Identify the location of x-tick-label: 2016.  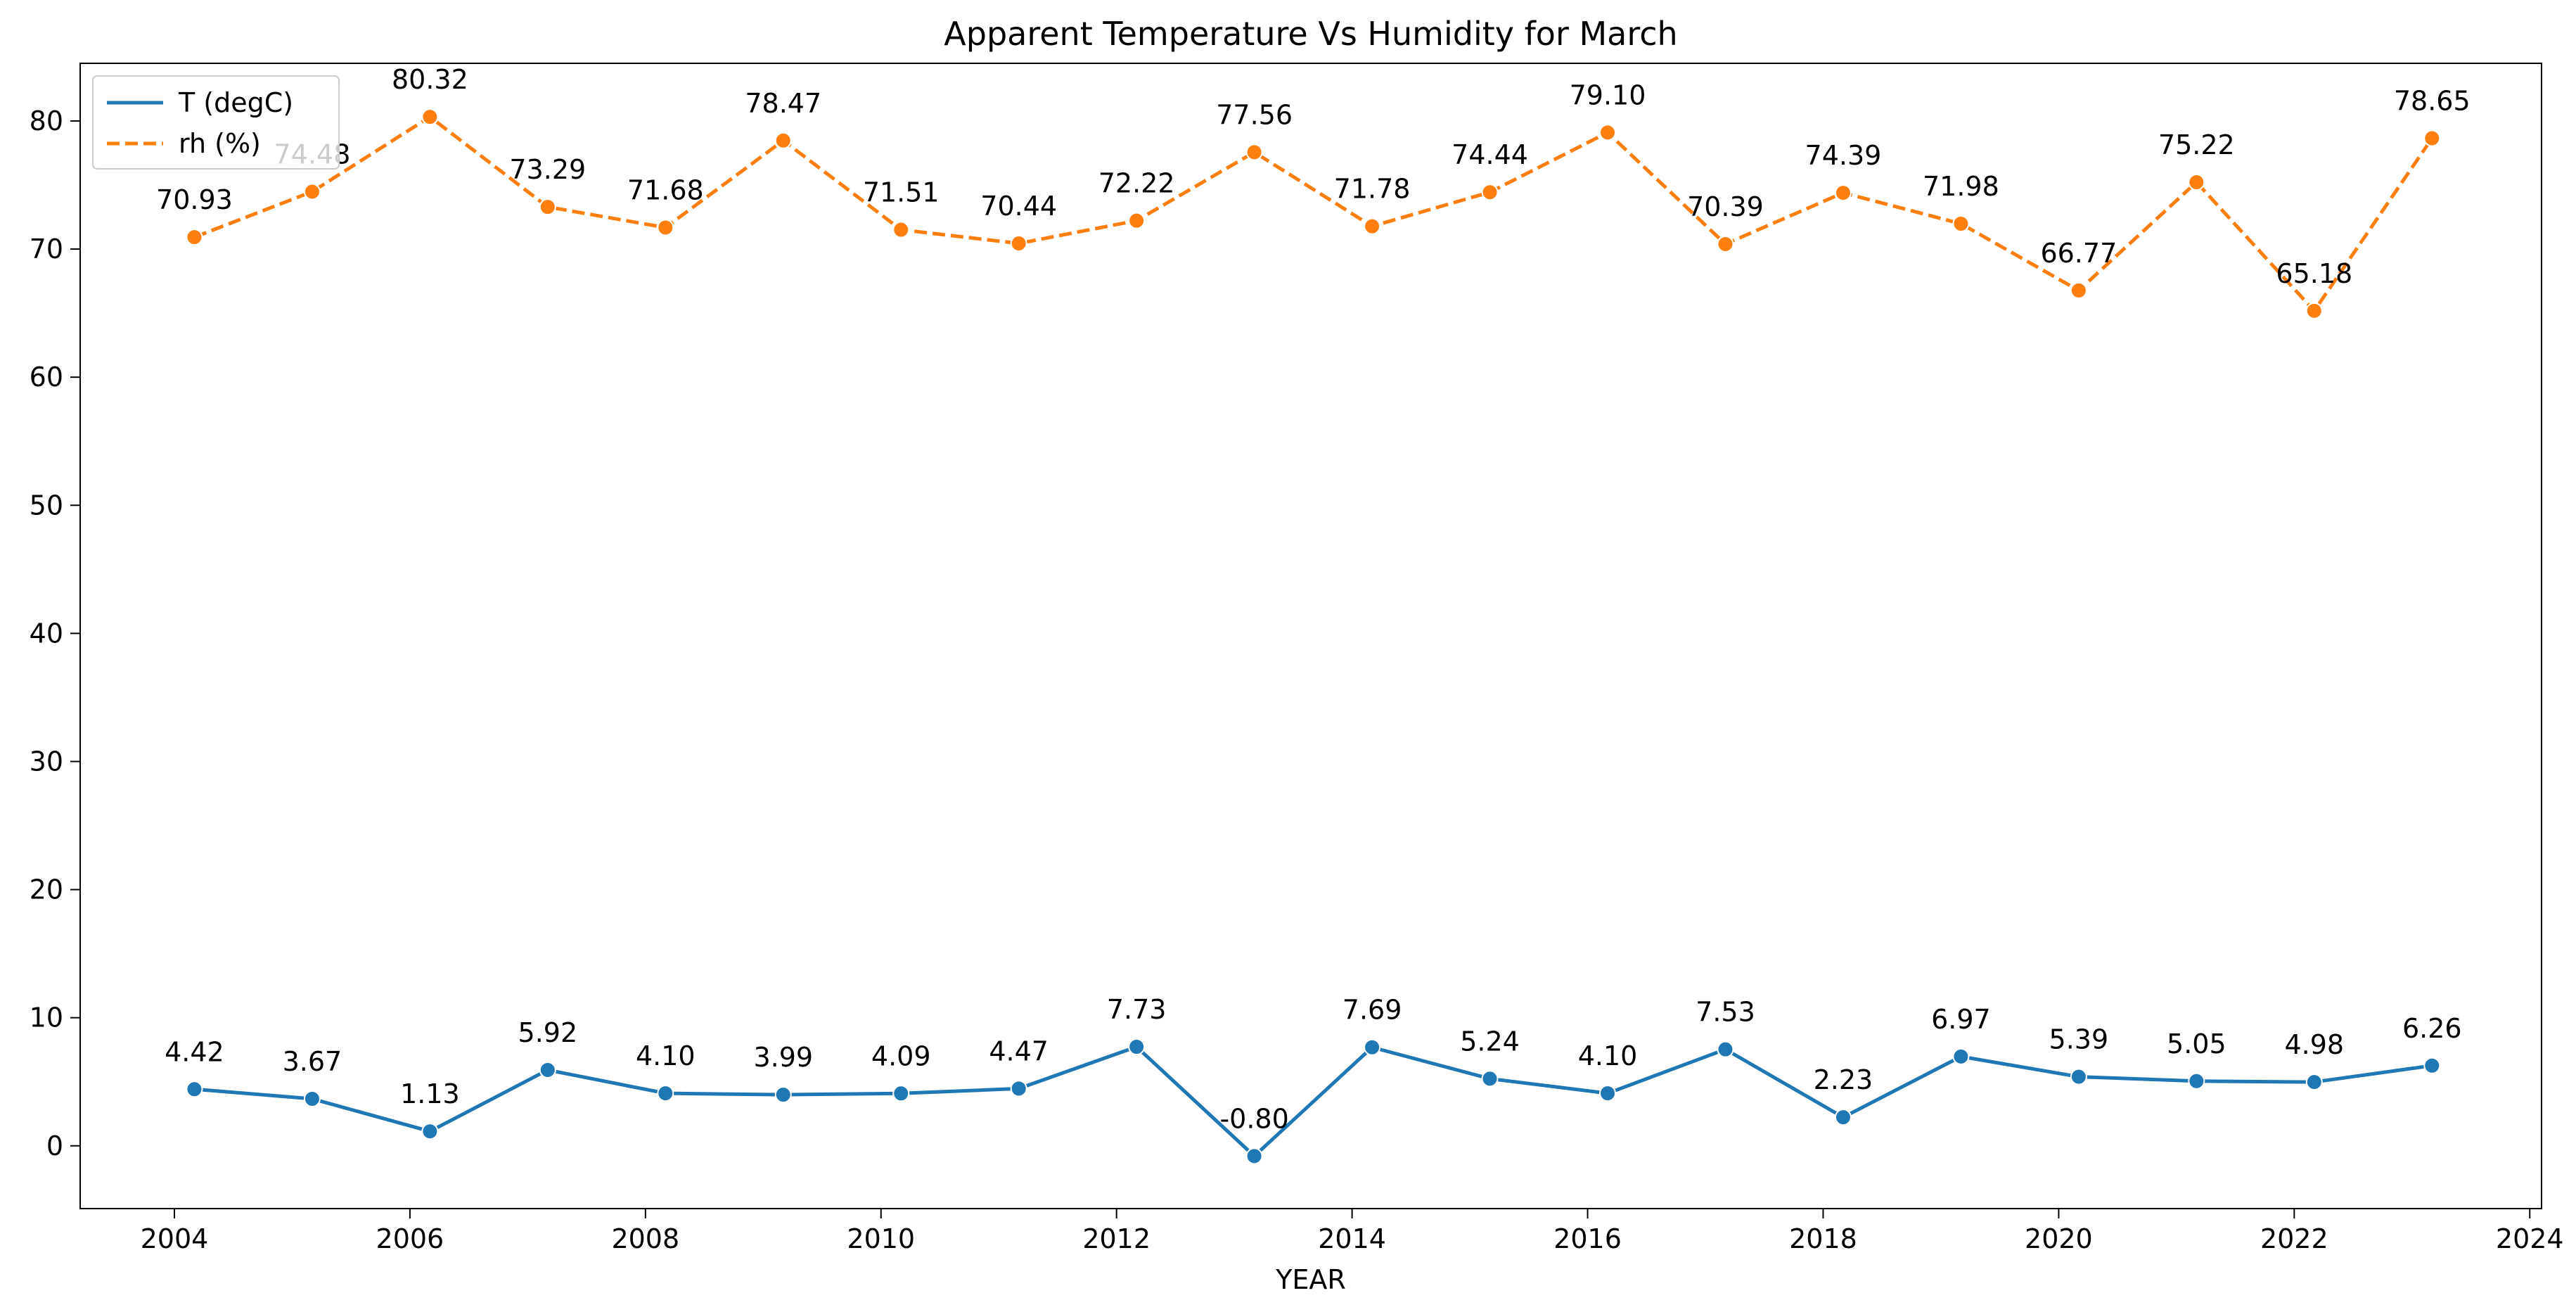
(1588, 1238).